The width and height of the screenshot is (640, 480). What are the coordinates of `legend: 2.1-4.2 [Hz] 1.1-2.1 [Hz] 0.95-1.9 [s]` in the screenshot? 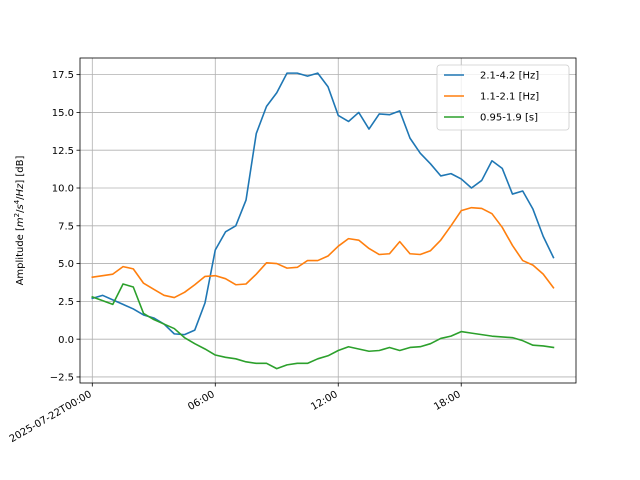 It's located at (503, 97).